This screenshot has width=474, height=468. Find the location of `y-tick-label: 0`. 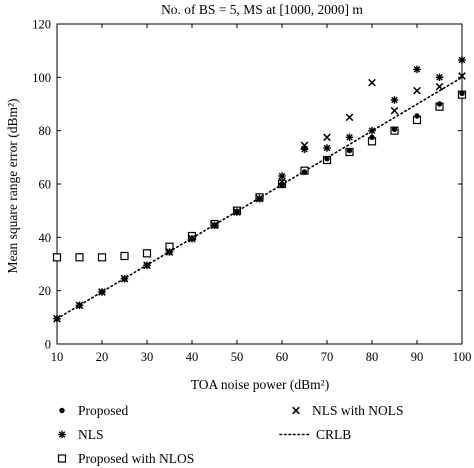

y-tick-label: 0 is located at coordinates (48, 345).